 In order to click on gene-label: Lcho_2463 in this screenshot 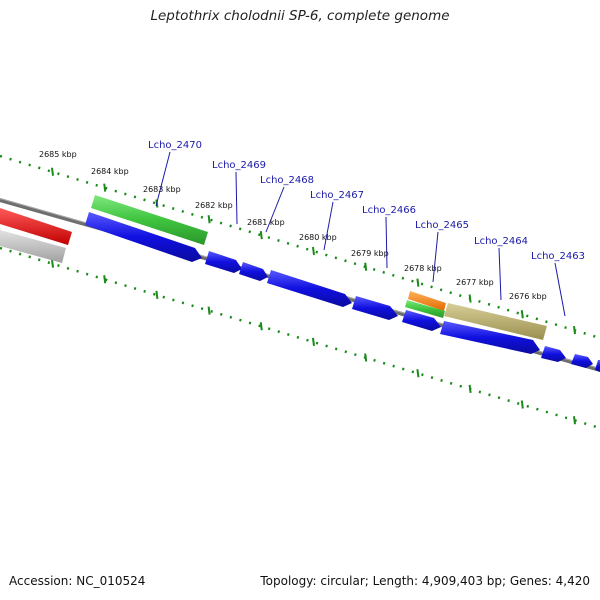, I will do `click(558, 256)`.